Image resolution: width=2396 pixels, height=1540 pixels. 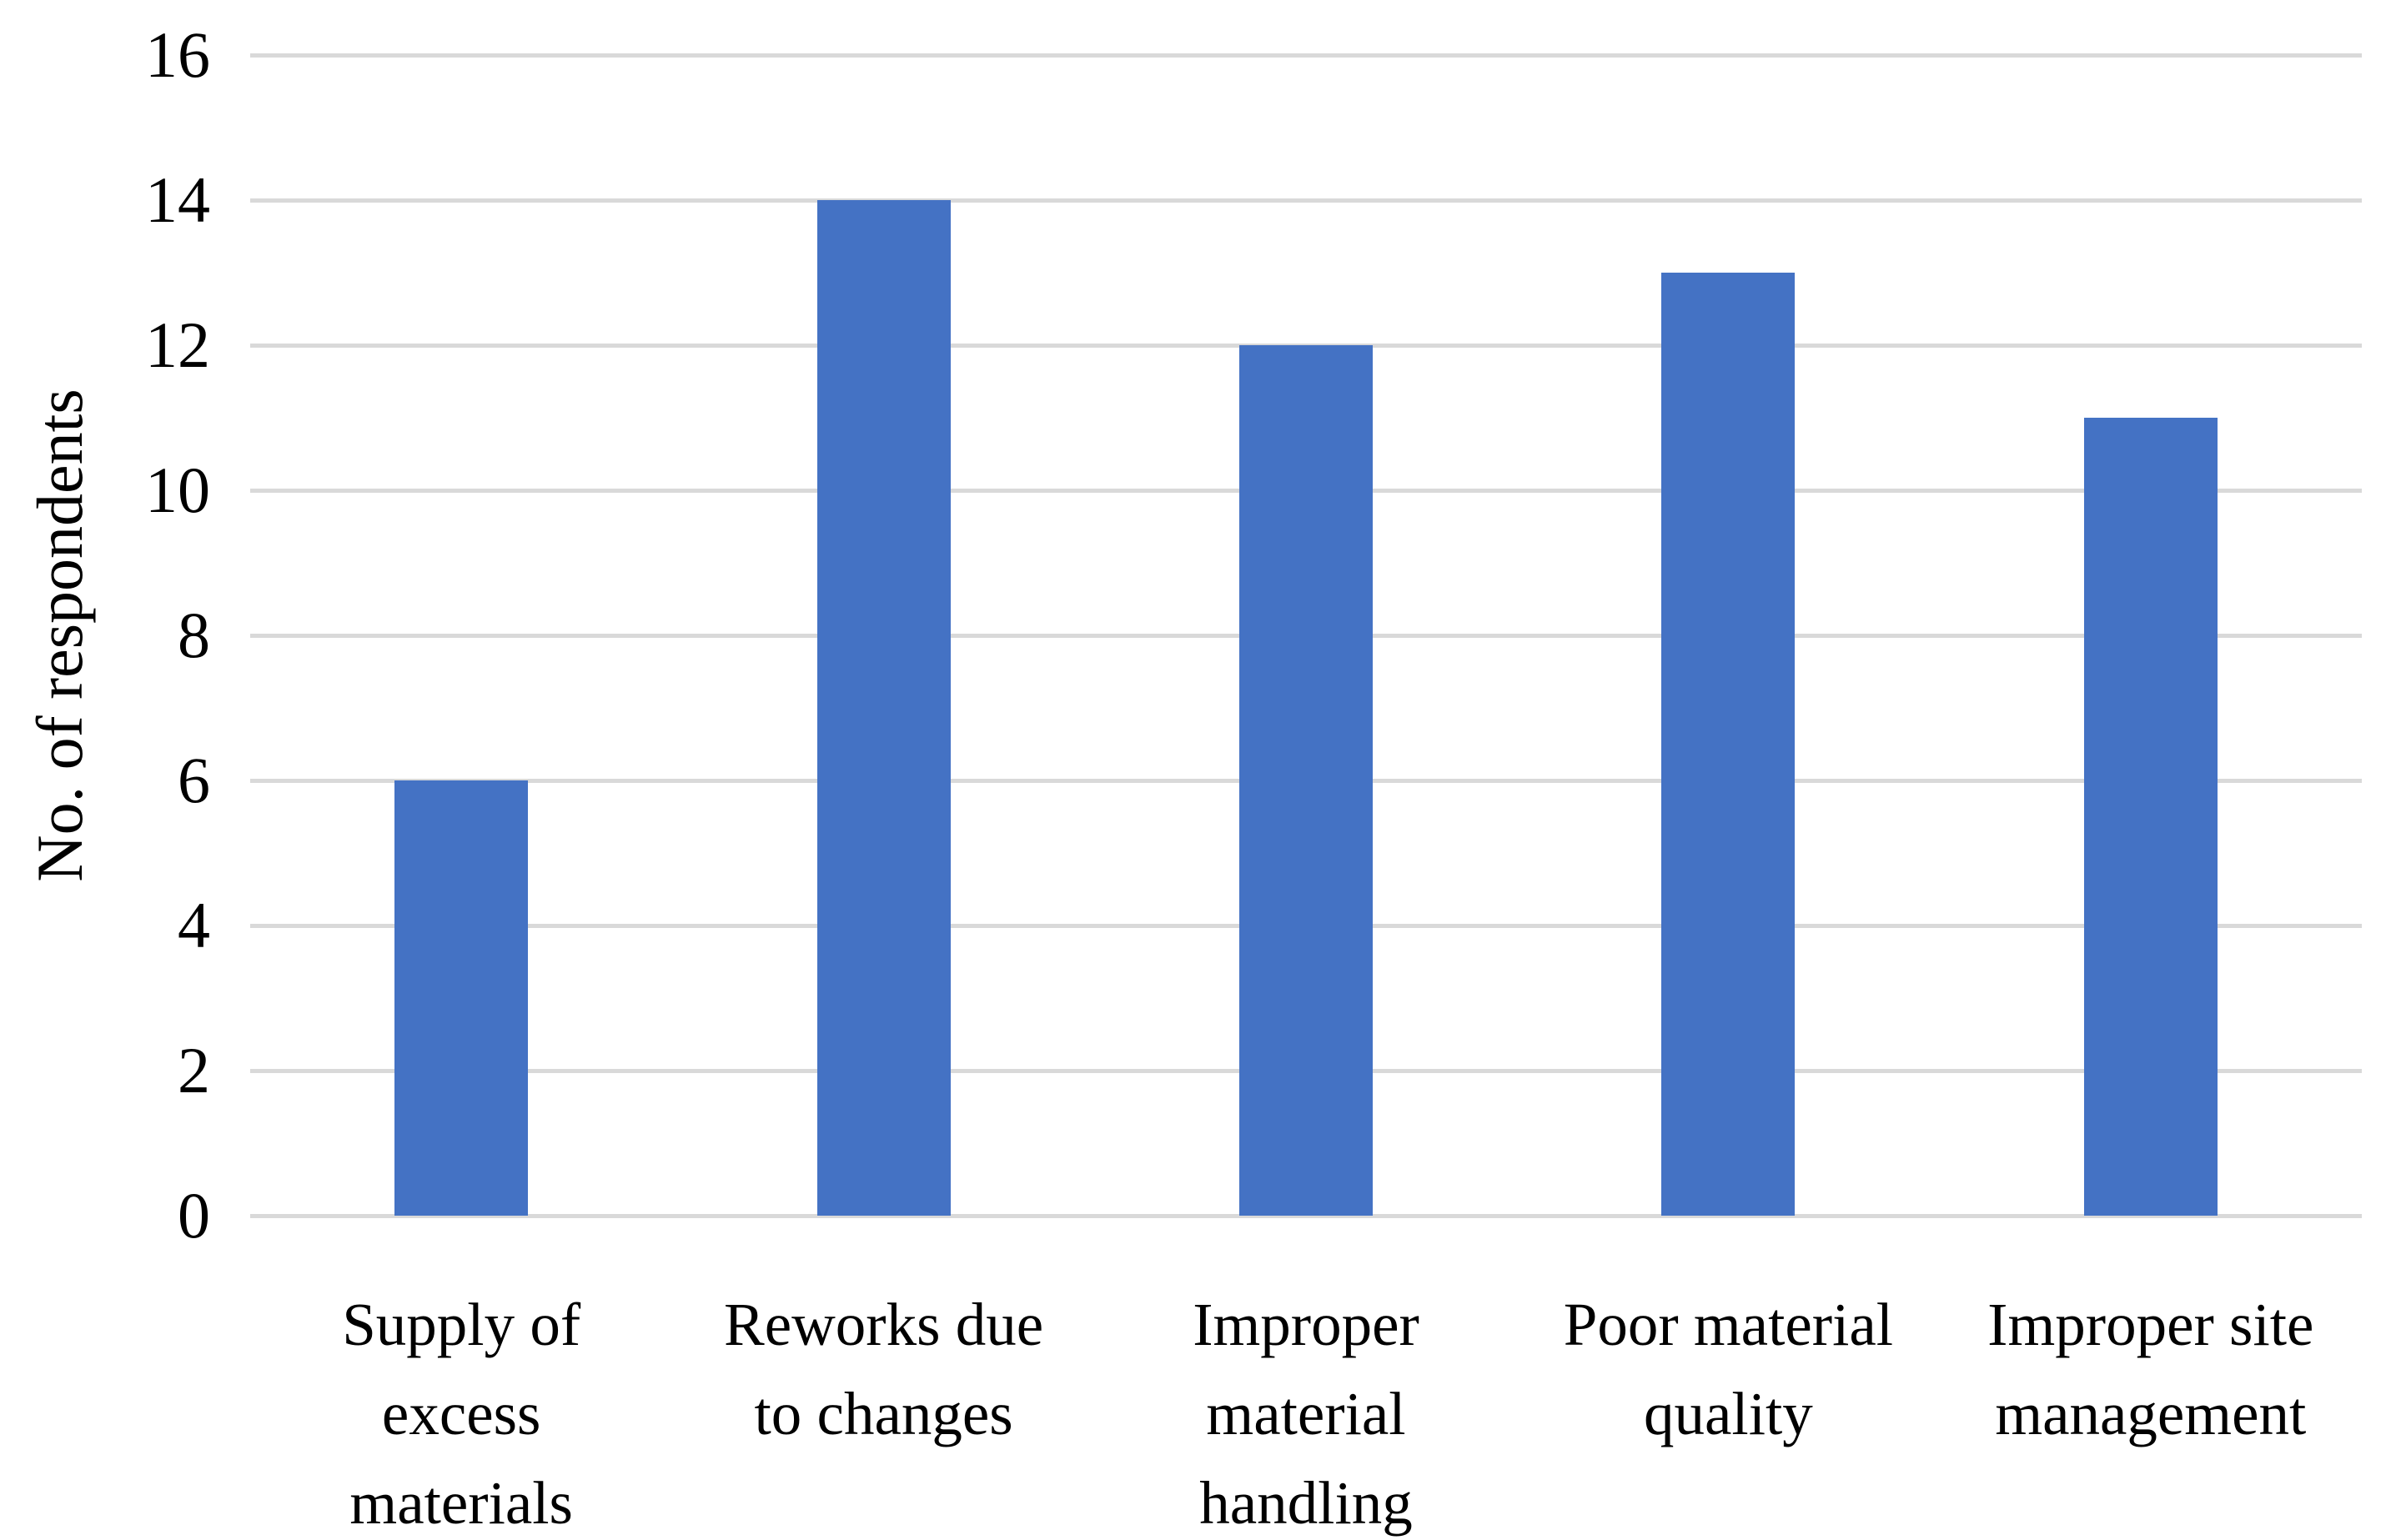 What do you see at coordinates (461, 1414) in the screenshot?
I see `x-label-supply-of-excess-materials: Supply of excess materials` at bounding box center [461, 1414].